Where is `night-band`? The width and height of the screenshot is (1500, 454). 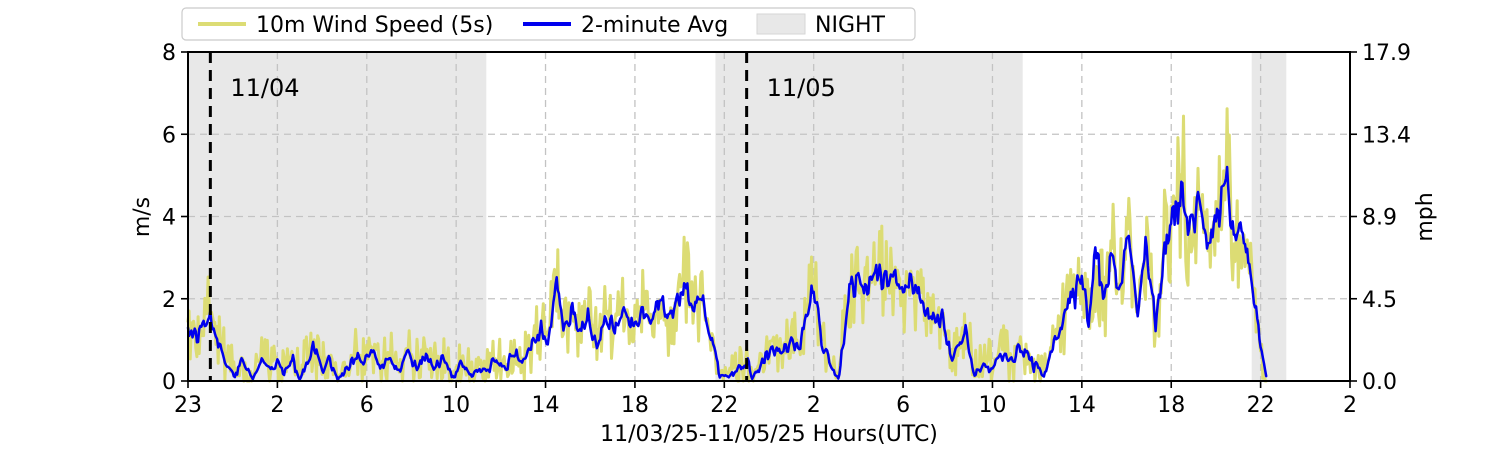
night-band is located at coordinates (869, 216).